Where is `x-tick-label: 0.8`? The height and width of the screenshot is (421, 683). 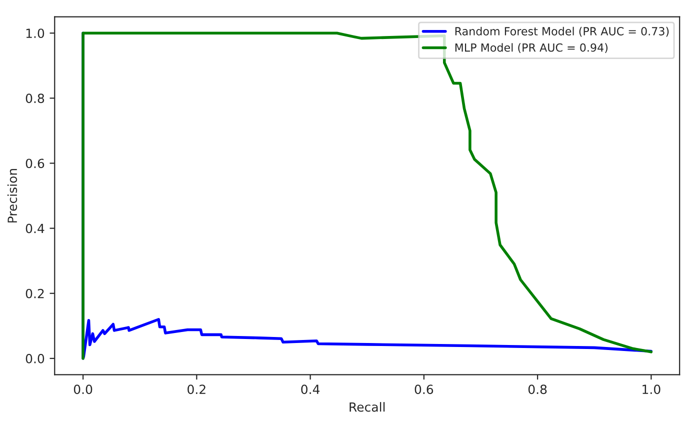 x-tick-label: 0.8 is located at coordinates (537, 389).